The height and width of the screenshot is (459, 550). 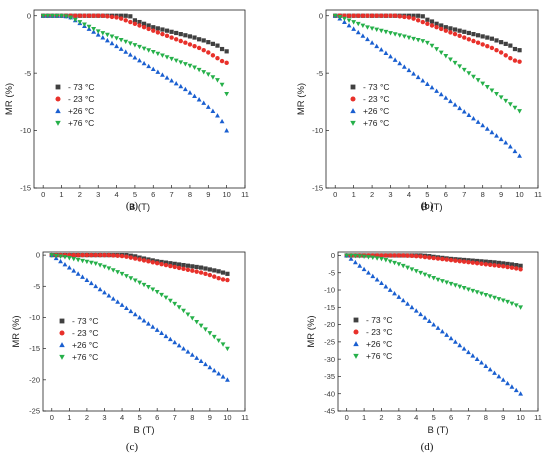 I want to click on x-tick-label: 10, so click(x=519, y=194).